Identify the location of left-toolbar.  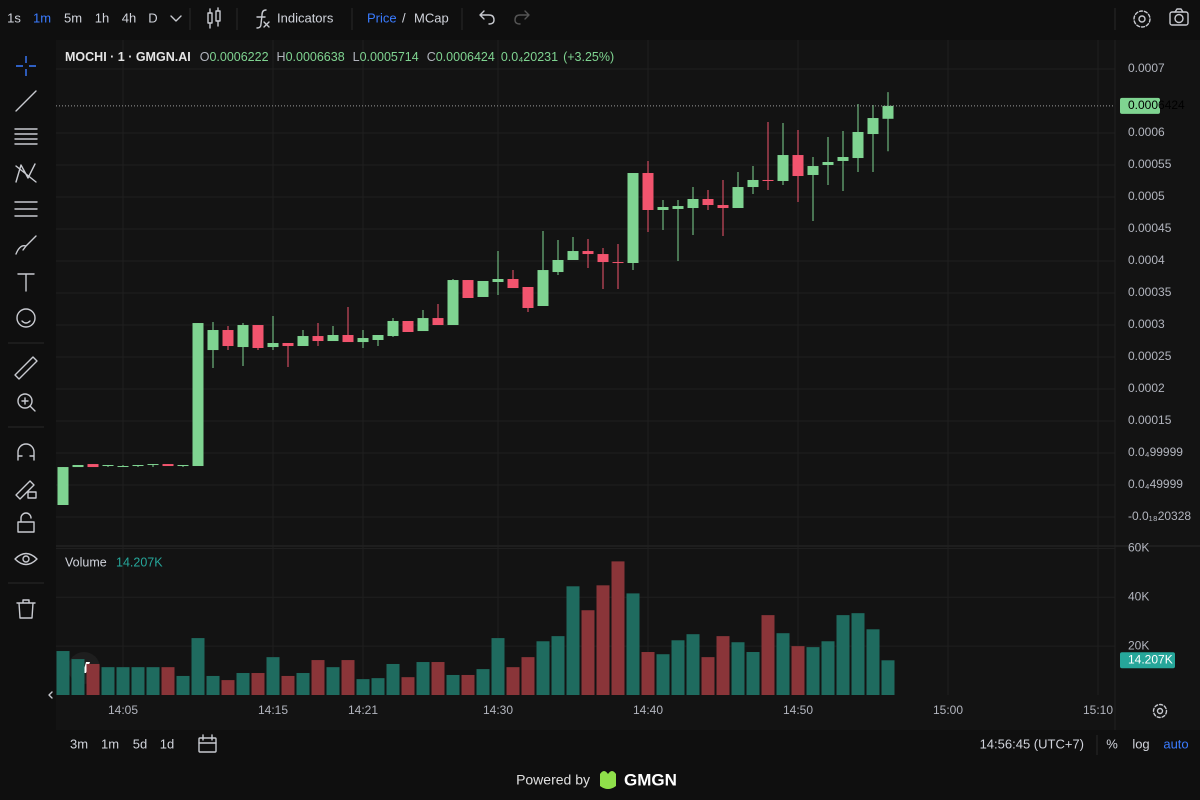
(26, 337).